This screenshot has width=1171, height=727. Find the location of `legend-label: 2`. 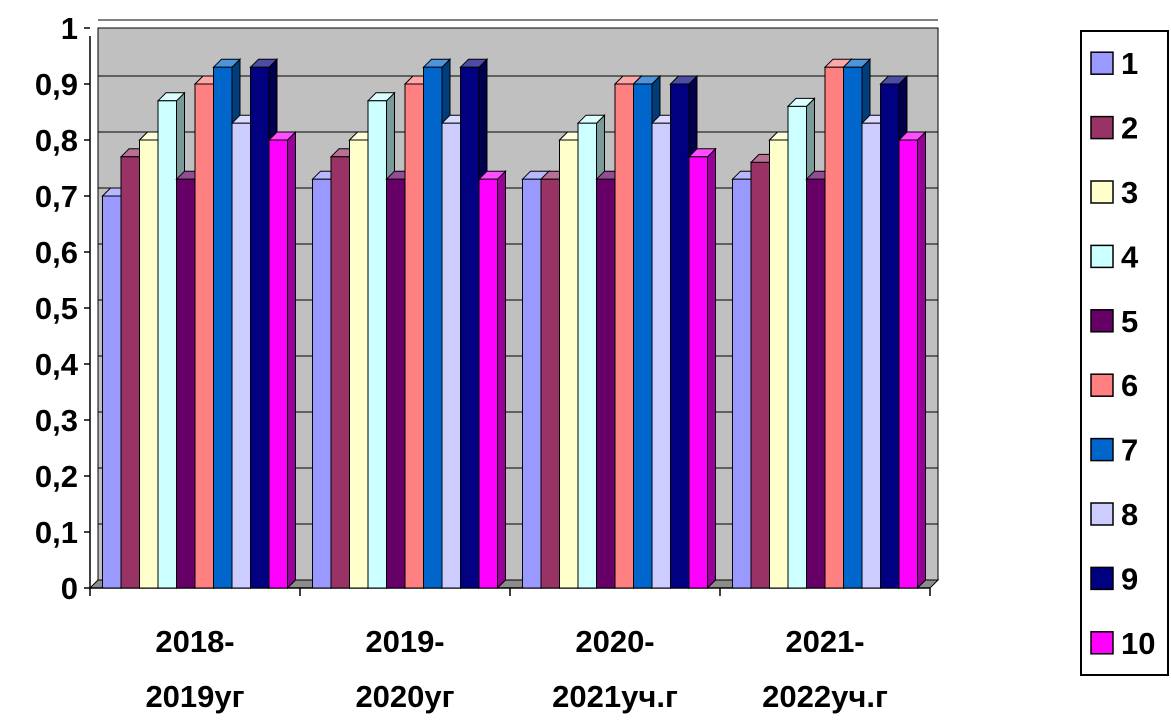

legend-label: 2 is located at coordinates (1129, 128).